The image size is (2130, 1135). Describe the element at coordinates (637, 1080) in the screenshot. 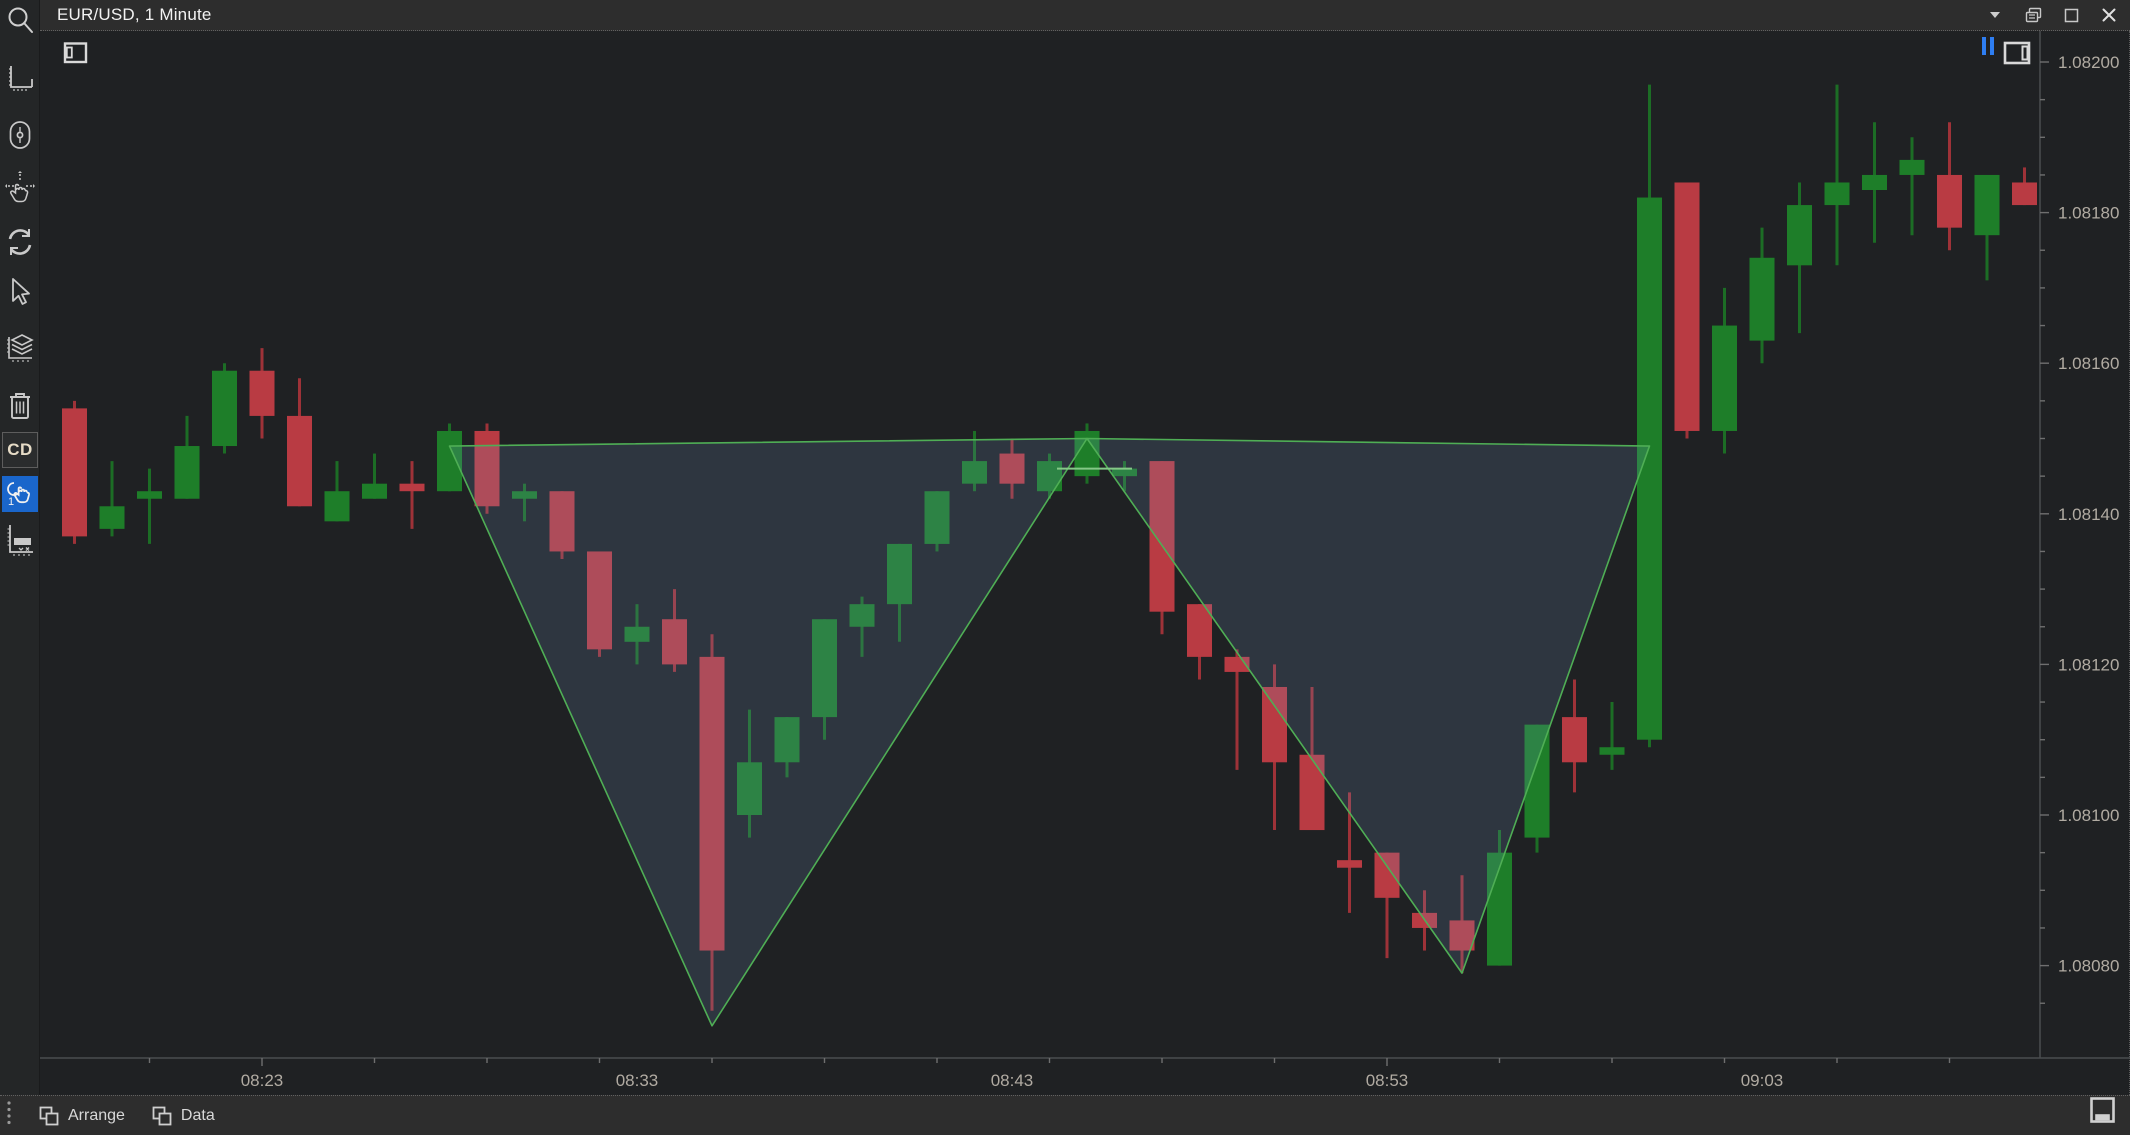

I see `svg-text: 08:33` at that location.